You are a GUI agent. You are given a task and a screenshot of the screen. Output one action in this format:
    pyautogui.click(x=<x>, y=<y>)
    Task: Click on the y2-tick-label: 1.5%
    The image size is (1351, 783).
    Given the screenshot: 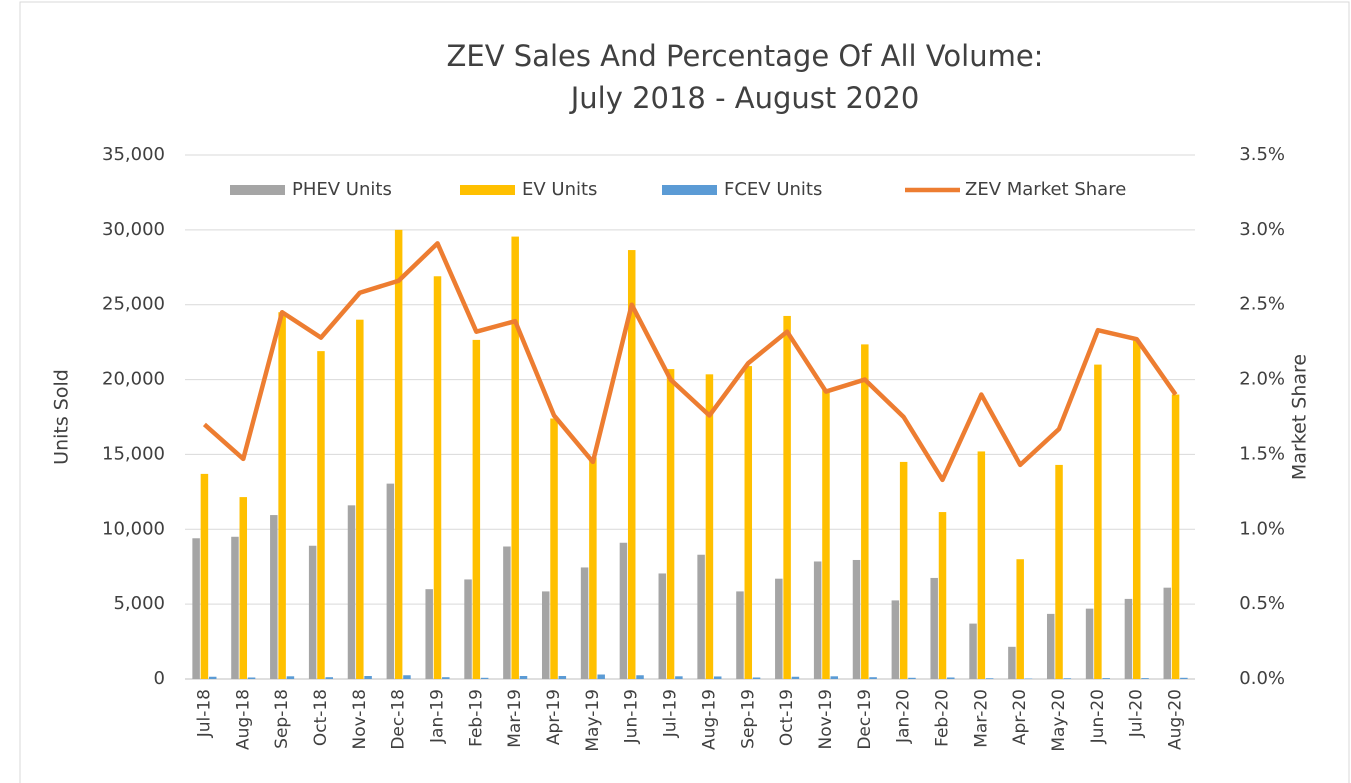 What is the action you would take?
    pyautogui.click(x=1262, y=453)
    